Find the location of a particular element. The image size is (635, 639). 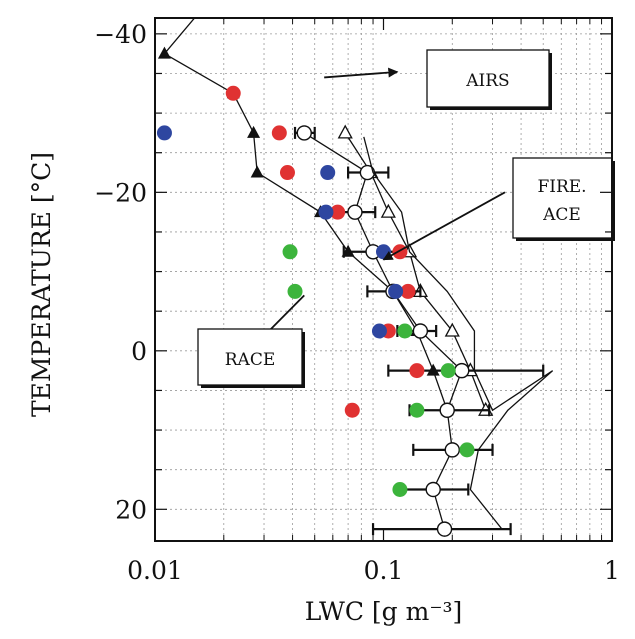

annotation-box is located at coordinates (562, 198).